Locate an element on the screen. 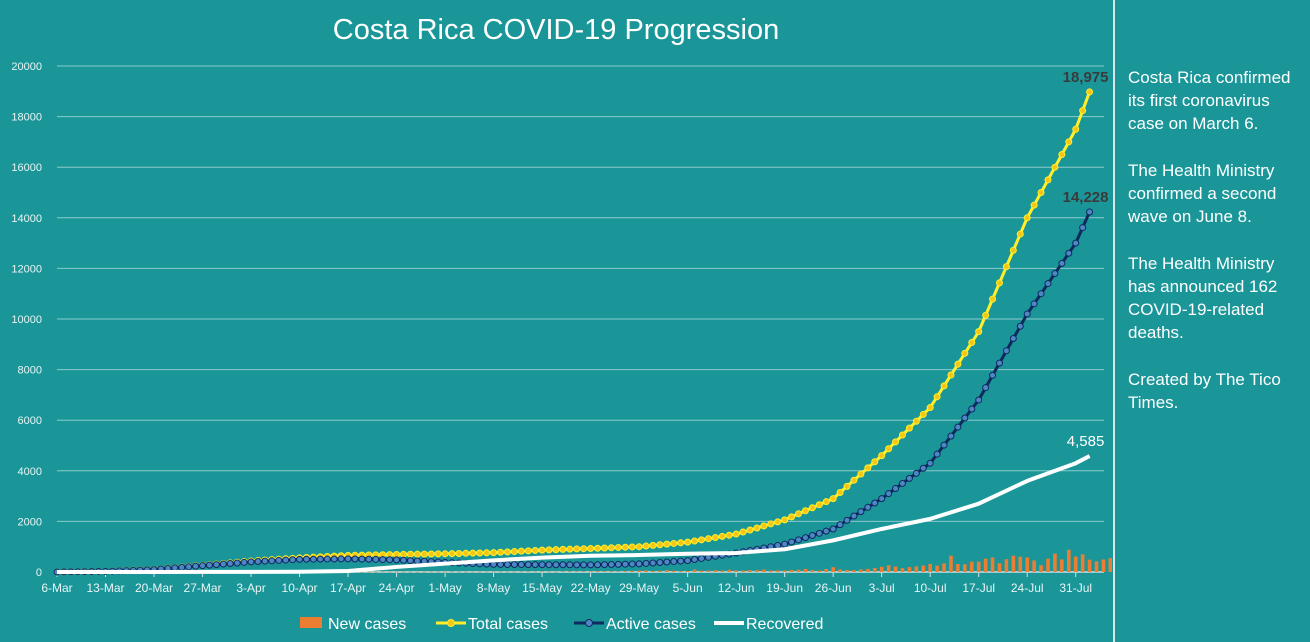 The image size is (1310, 642). x-tick-label: 8-May is located at coordinates (493, 588).